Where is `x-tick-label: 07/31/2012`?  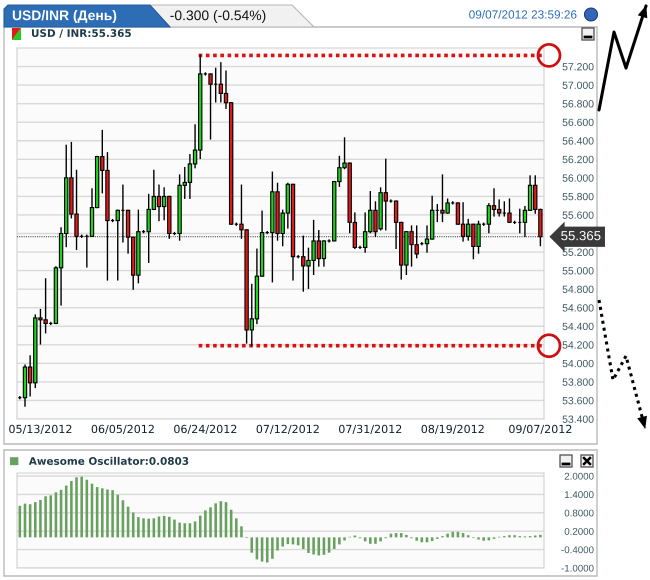
x-tick-label: 07/31/2012 is located at coordinates (370, 429).